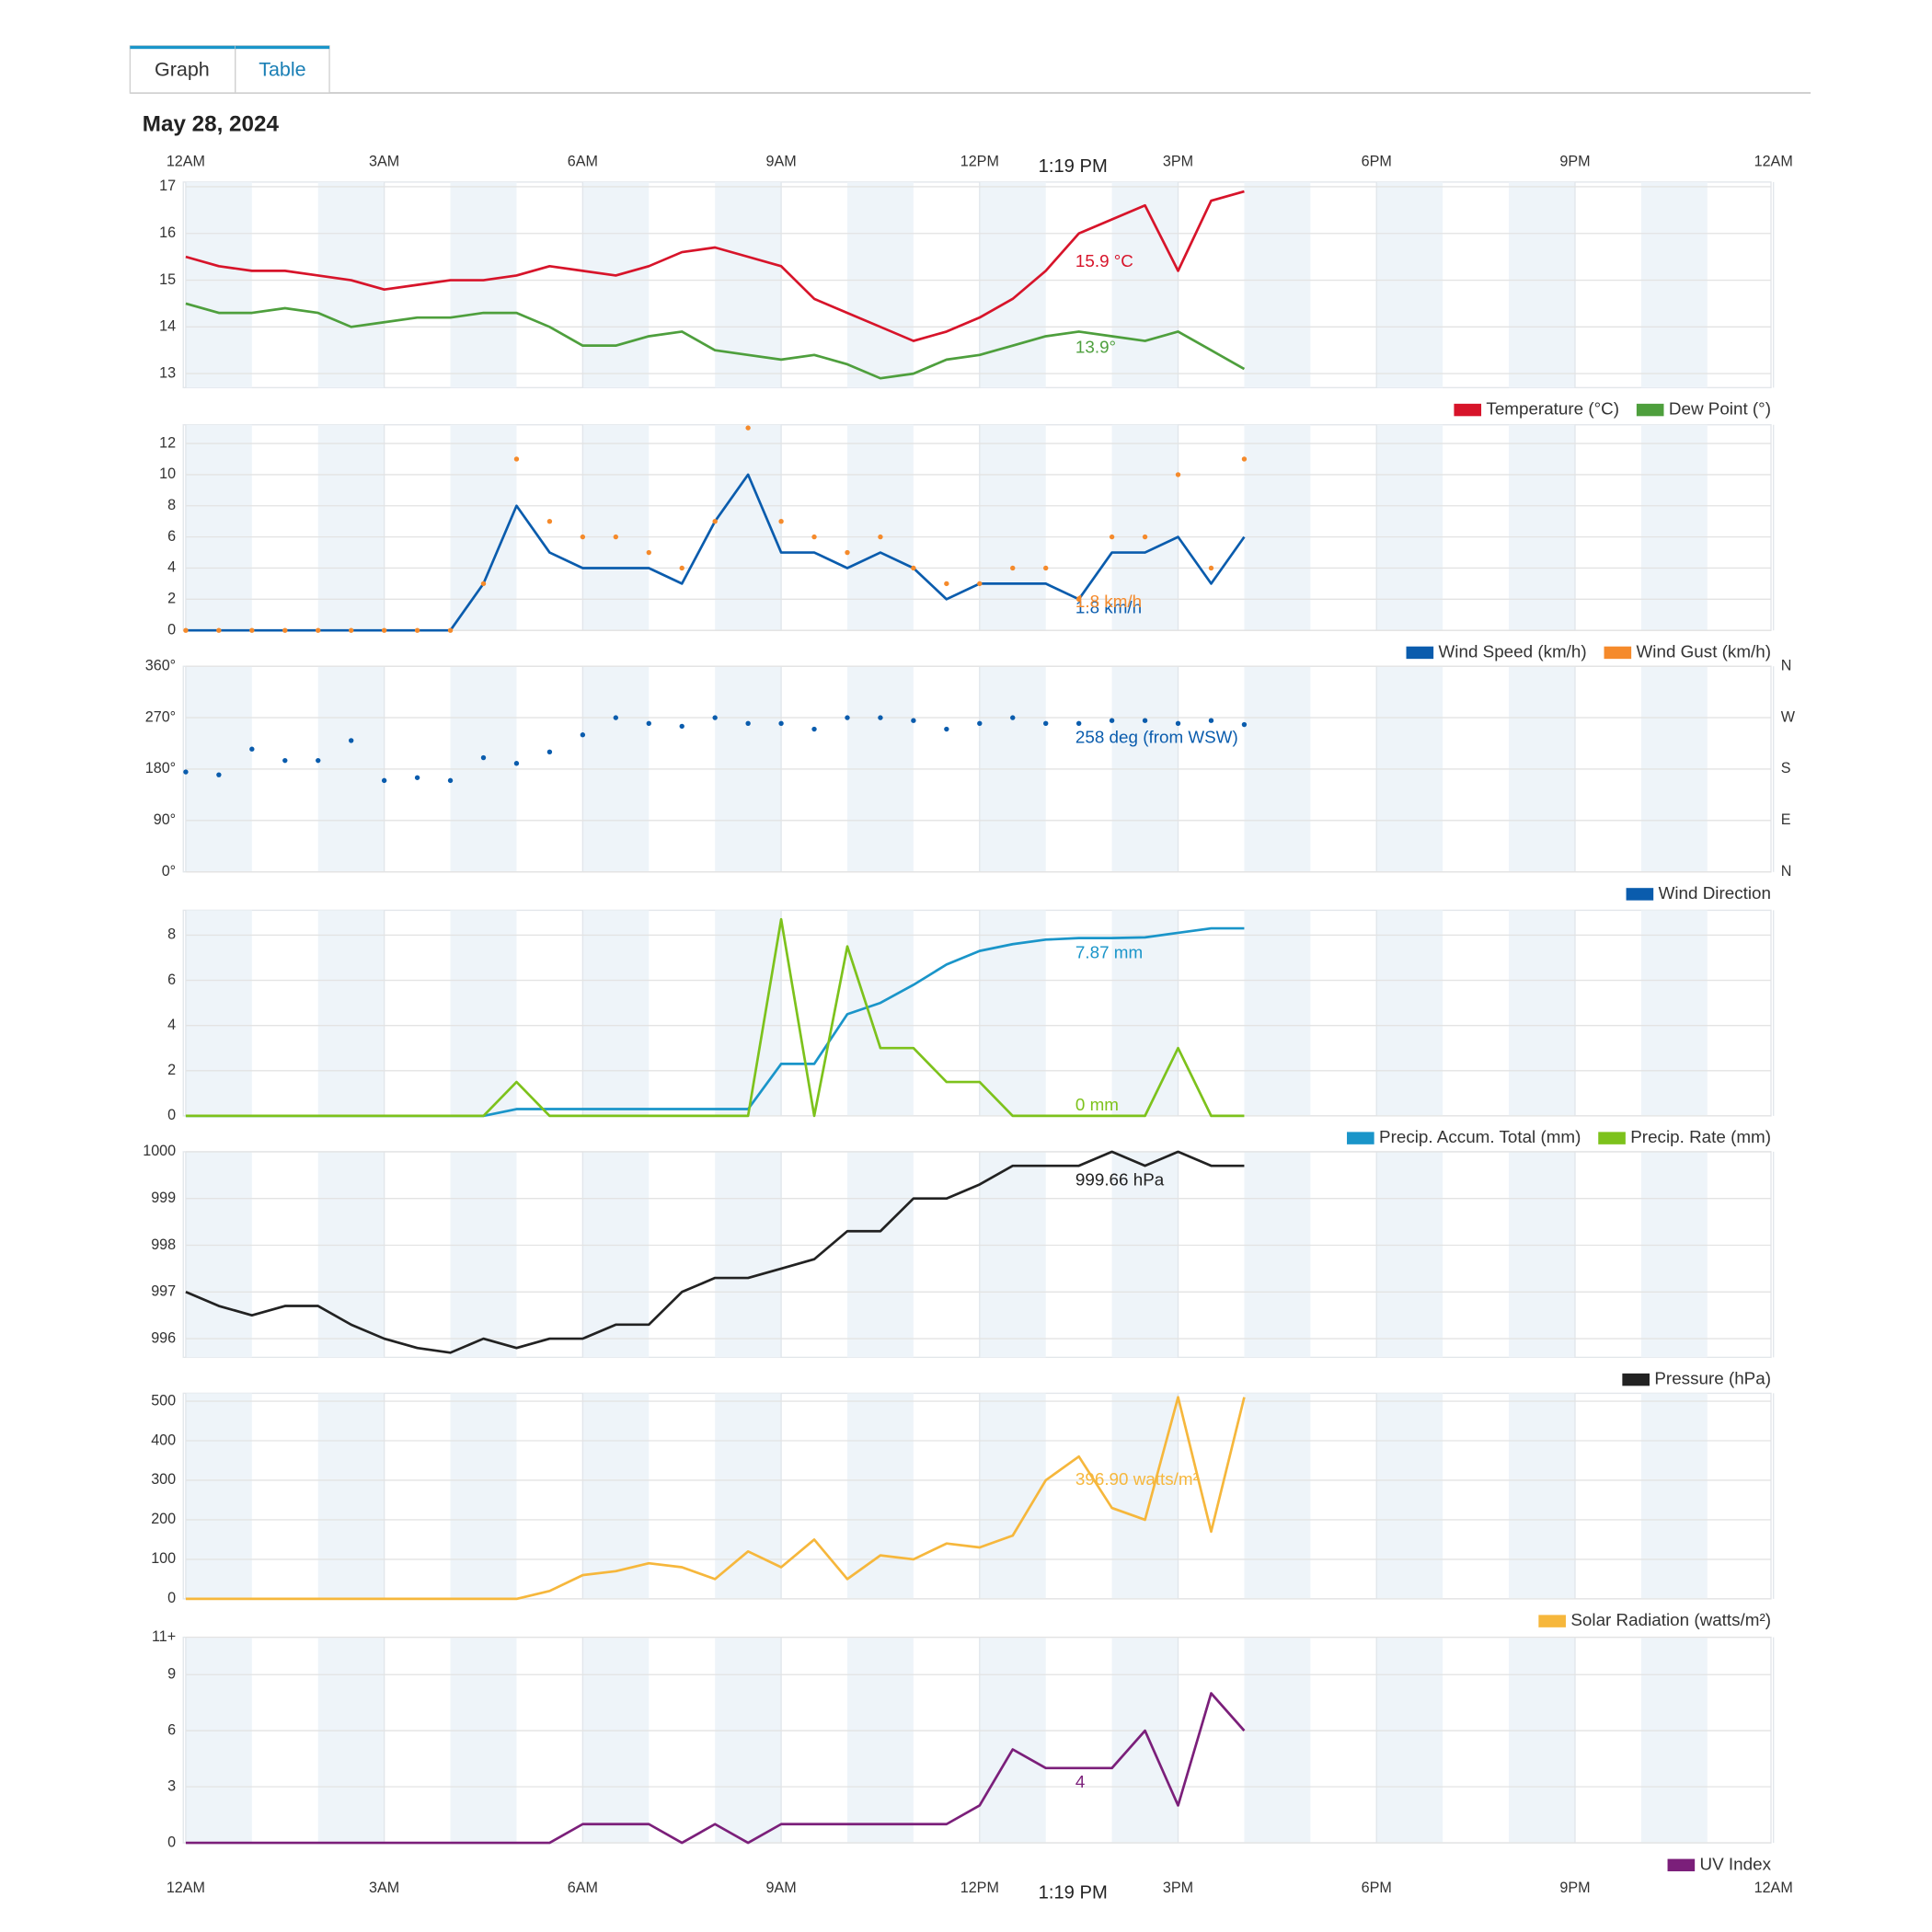 Image resolution: width=1932 pixels, height=1932 pixels. What do you see at coordinates (1720, 409) in the screenshot?
I see `legend-label: Dew Point (°)` at bounding box center [1720, 409].